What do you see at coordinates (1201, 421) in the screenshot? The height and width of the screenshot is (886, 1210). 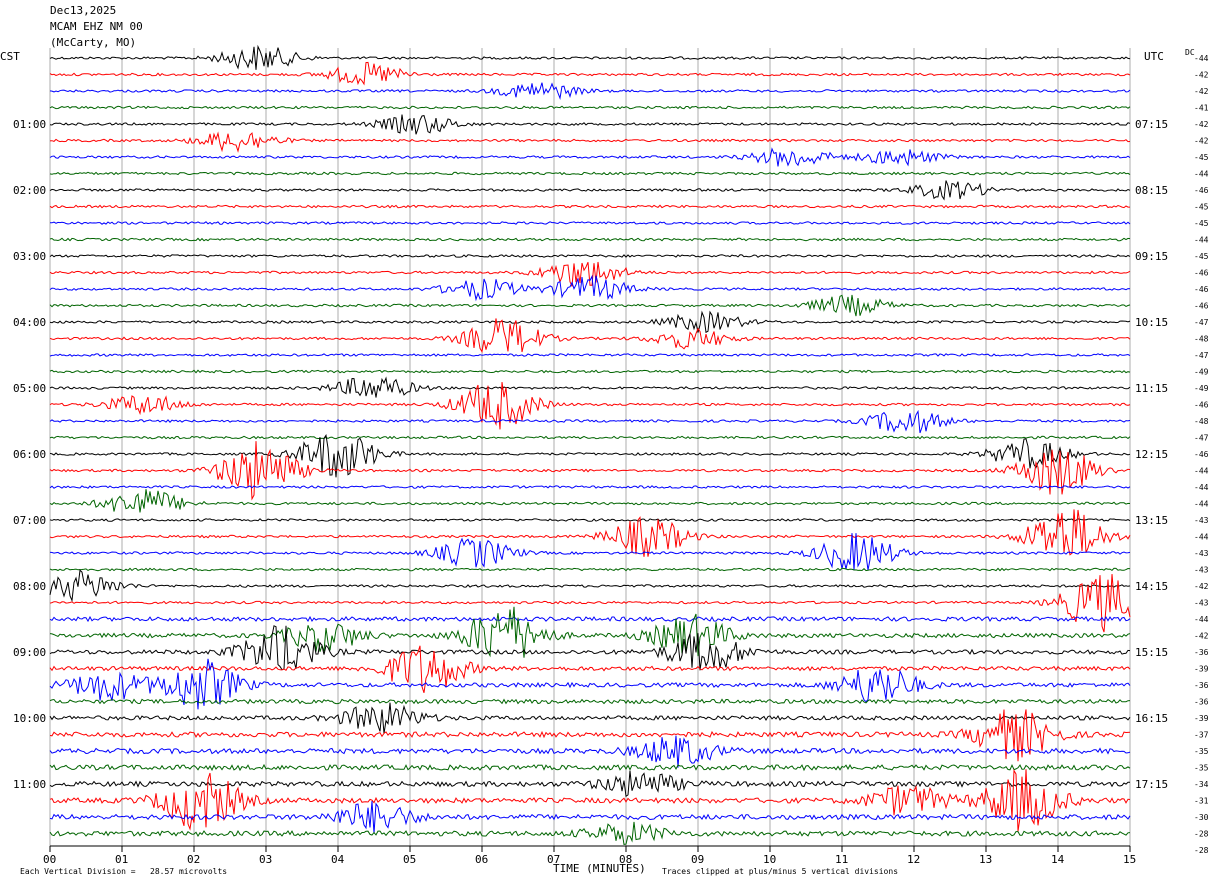 I see `dc-offset-label: -48` at bounding box center [1201, 421].